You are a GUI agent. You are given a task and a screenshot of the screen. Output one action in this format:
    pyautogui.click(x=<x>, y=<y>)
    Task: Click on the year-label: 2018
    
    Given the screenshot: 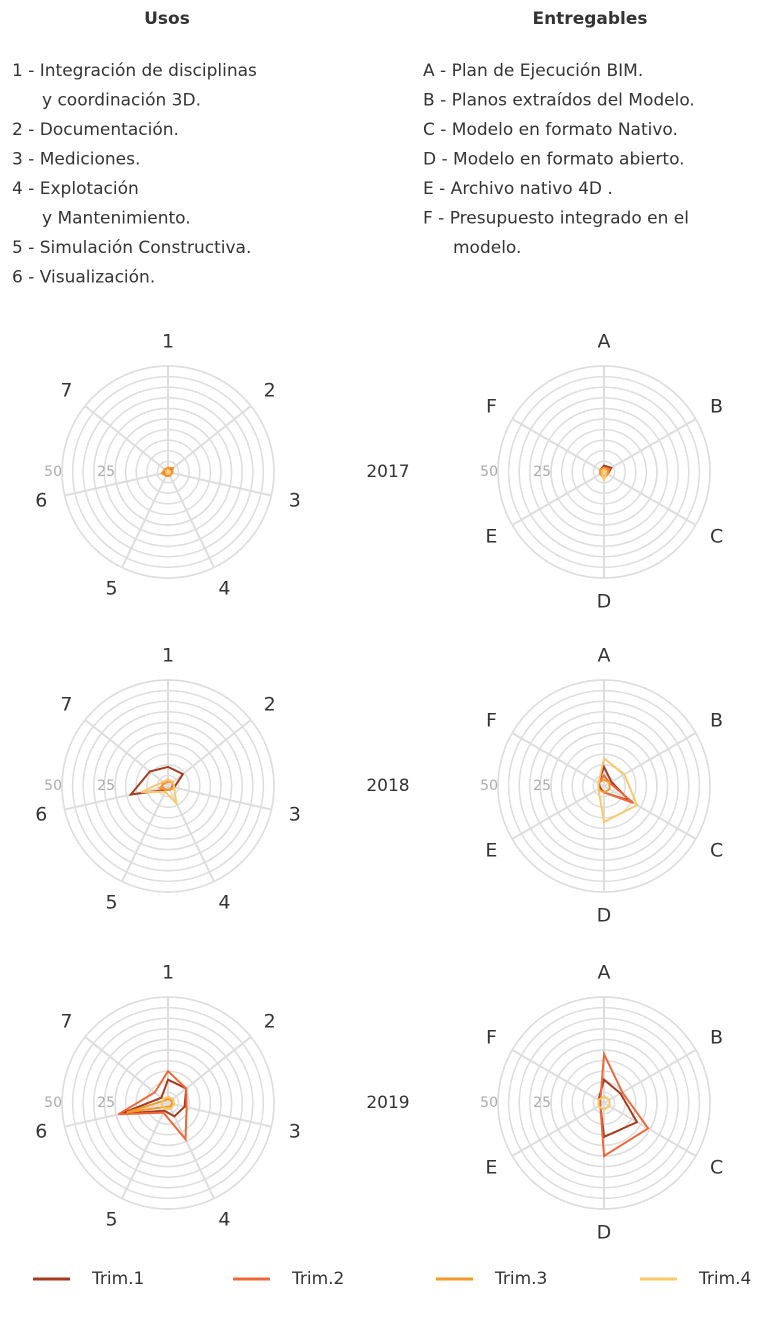 What is the action you would take?
    pyautogui.click(x=387, y=786)
    